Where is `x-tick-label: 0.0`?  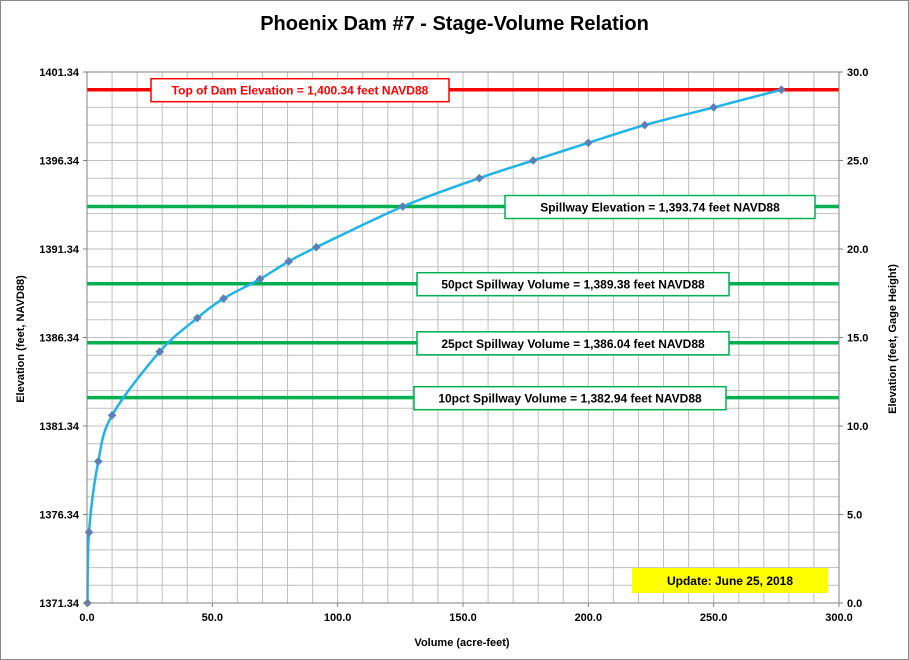
x-tick-label: 0.0 is located at coordinates (86, 618).